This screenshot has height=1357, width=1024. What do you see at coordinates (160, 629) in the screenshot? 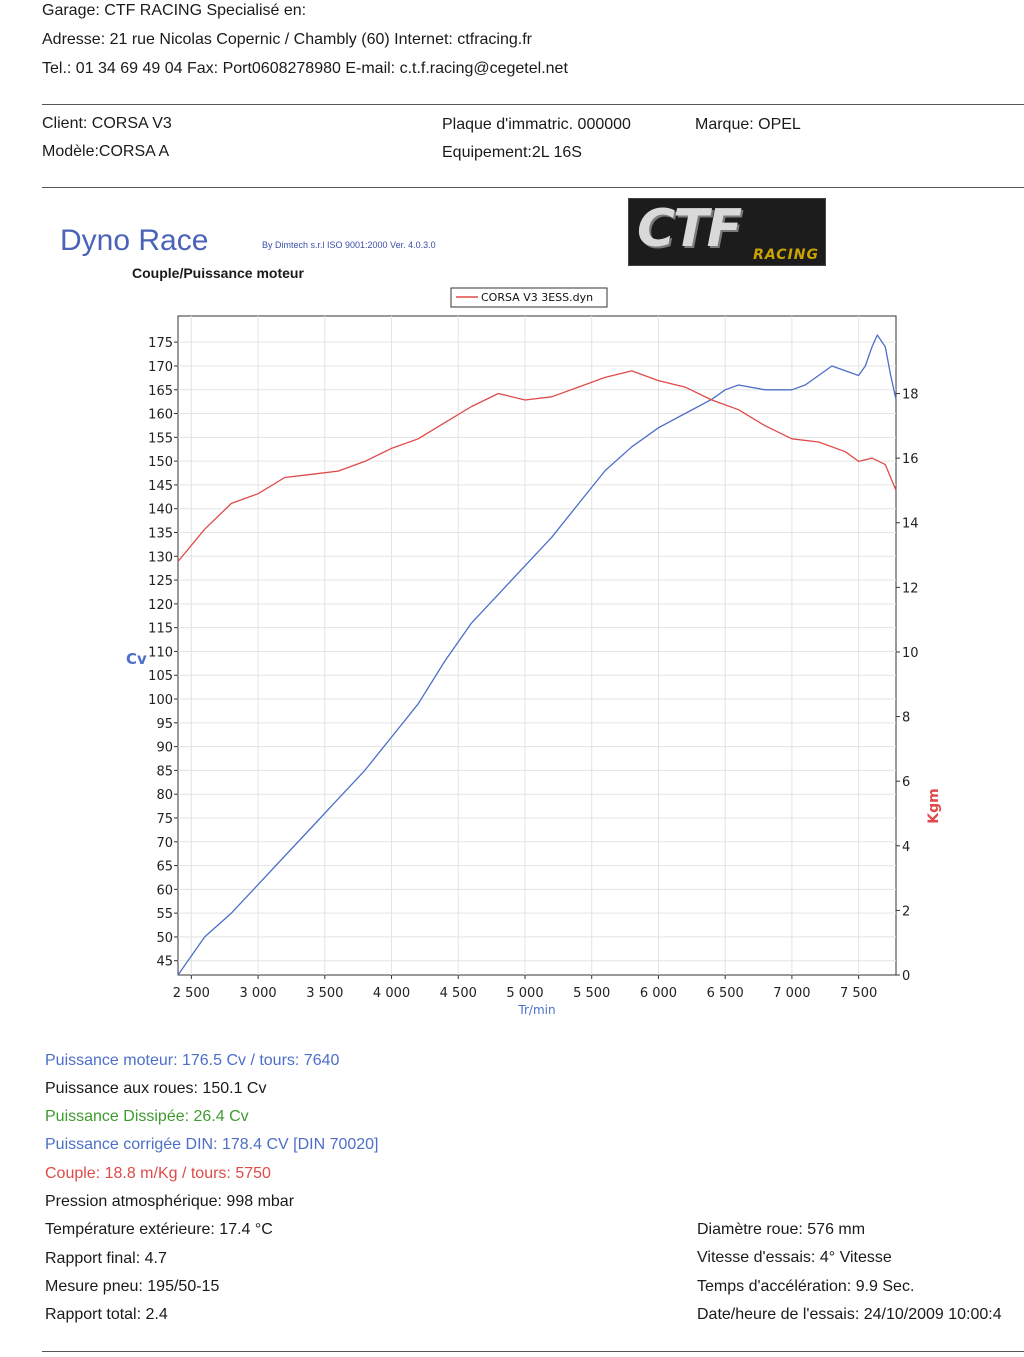
I see `y-left-tick-label: 115` at bounding box center [160, 629].